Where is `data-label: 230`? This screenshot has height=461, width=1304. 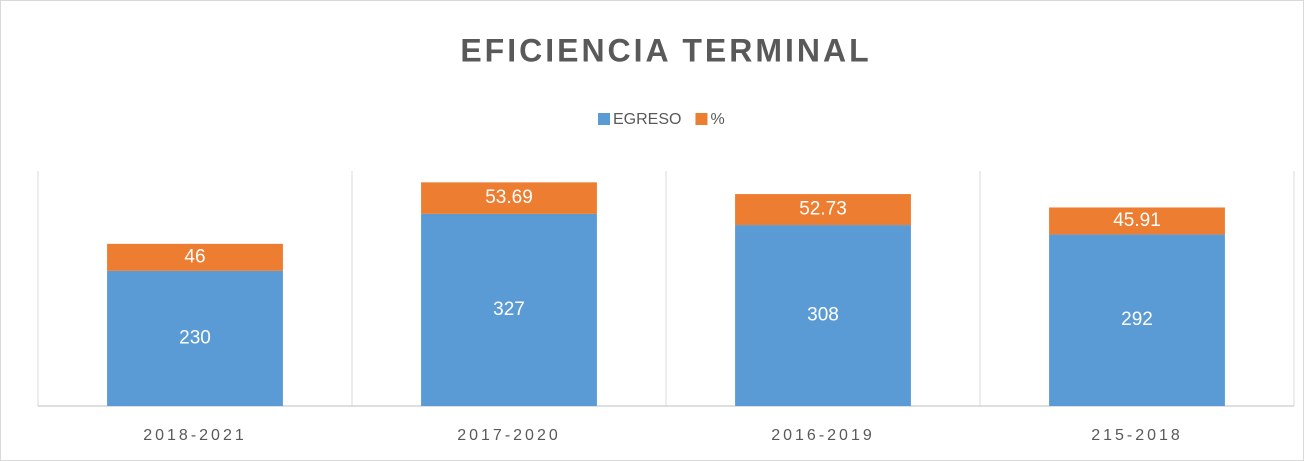 data-label: 230 is located at coordinates (195, 337).